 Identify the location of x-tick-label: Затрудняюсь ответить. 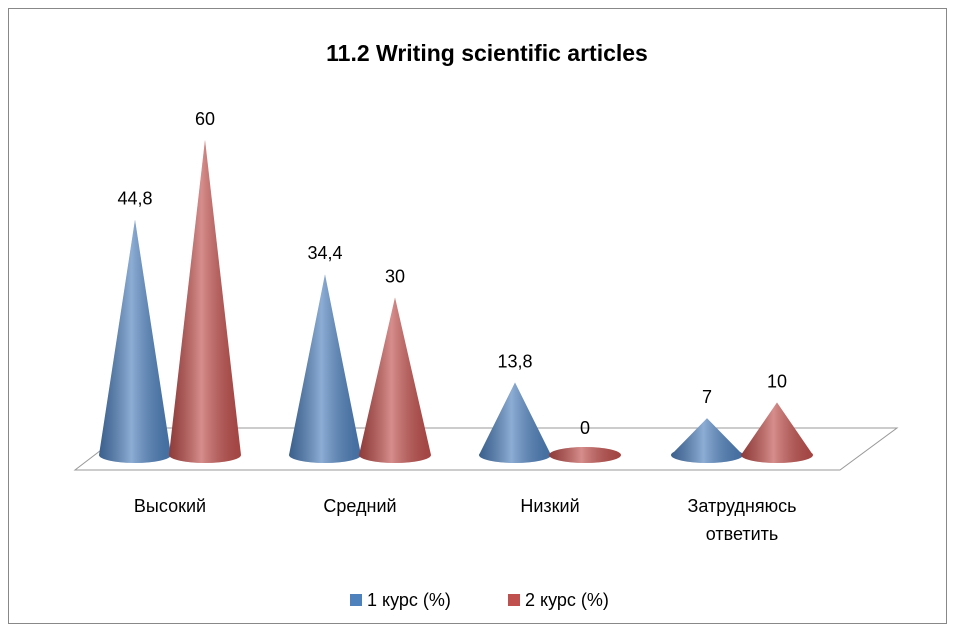
(742, 520).